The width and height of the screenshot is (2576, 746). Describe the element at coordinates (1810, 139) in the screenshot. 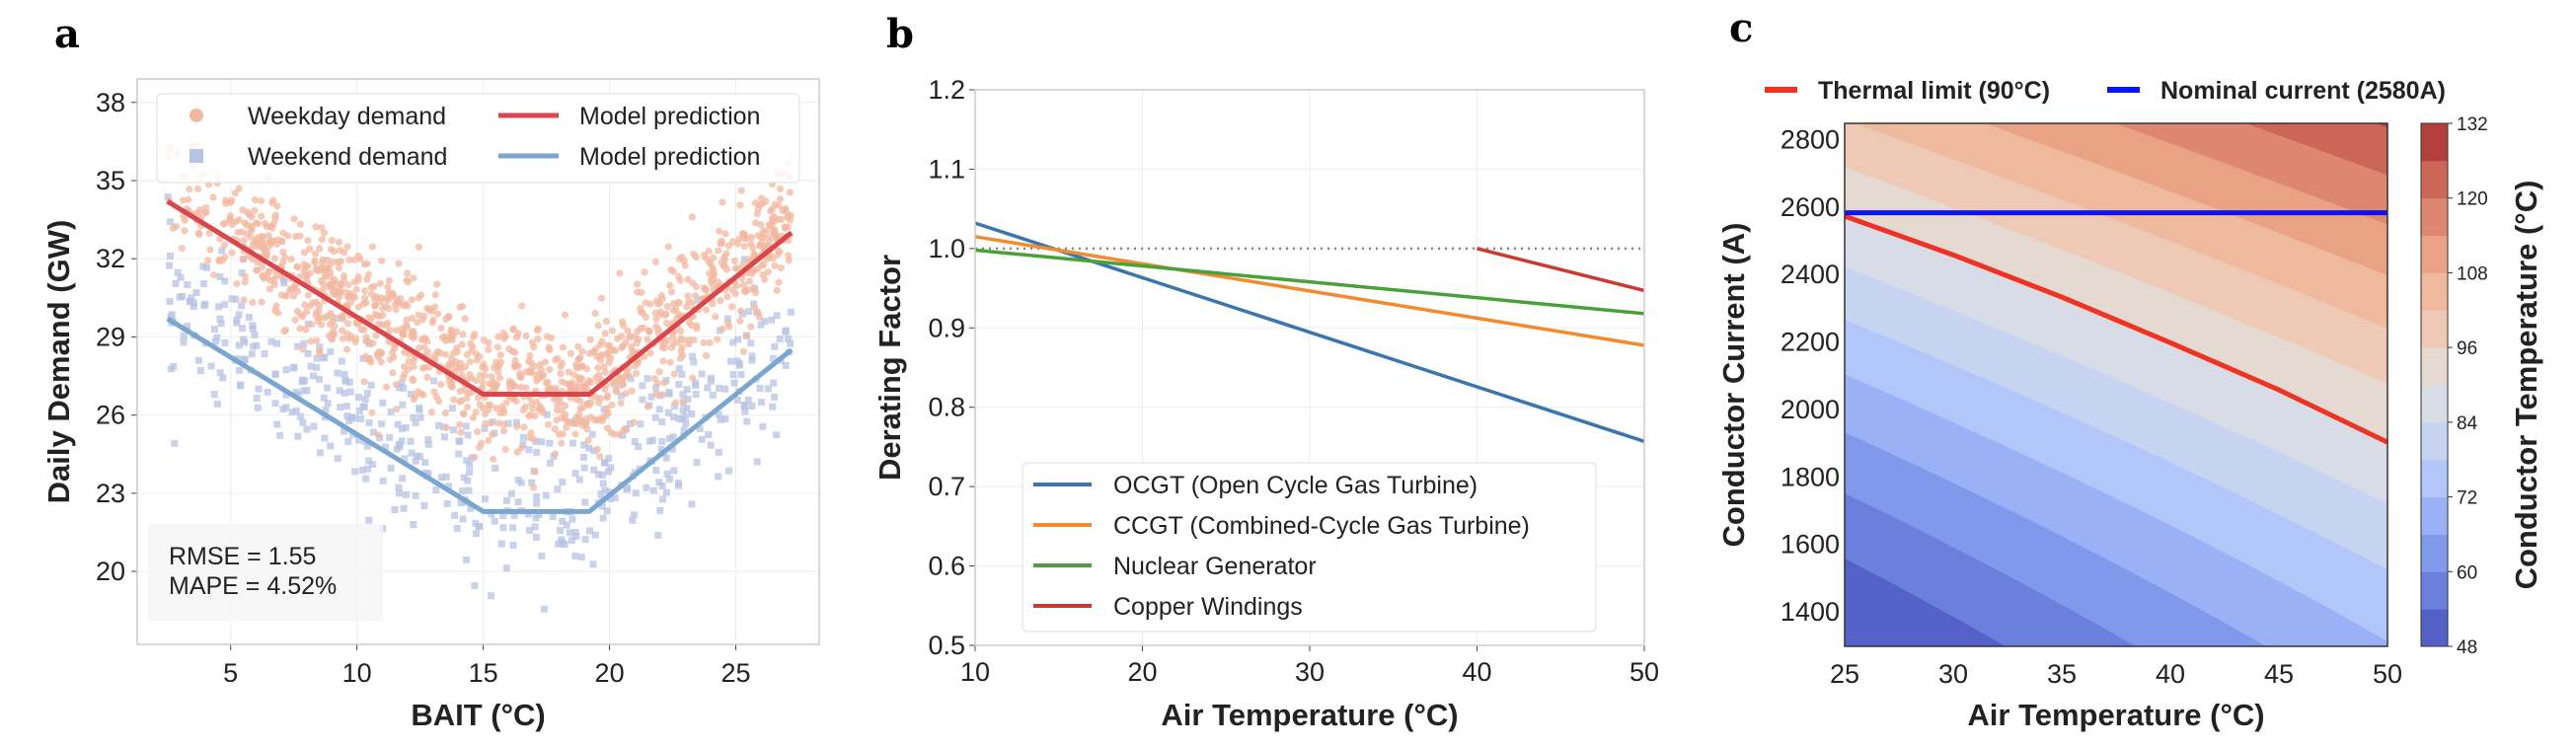

I see `y-tick-label: 2800` at that location.